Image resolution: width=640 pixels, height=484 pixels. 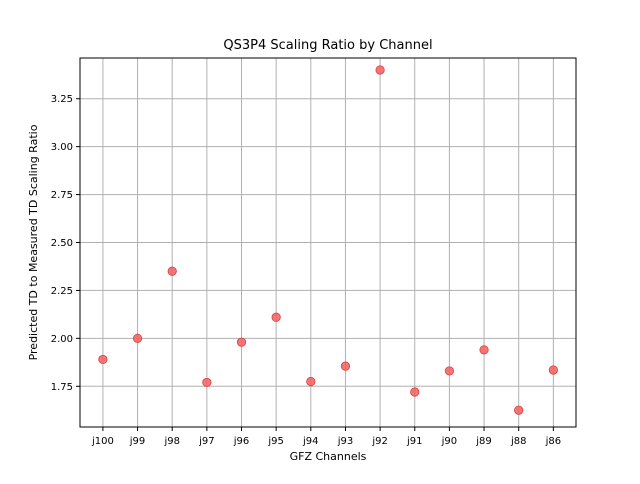 What do you see at coordinates (553, 370) in the screenshot?
I see `data-point-j86` at bounding box center [553, 370].